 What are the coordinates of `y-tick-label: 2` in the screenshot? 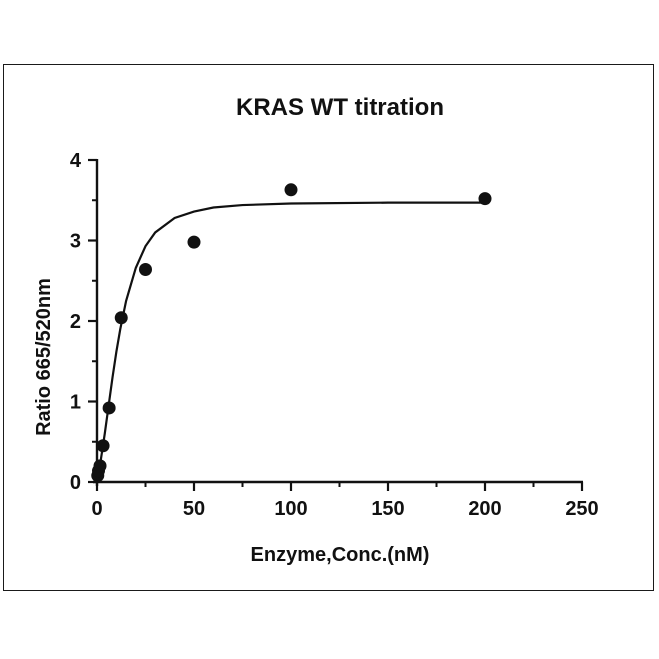 It's located at (75, 322).